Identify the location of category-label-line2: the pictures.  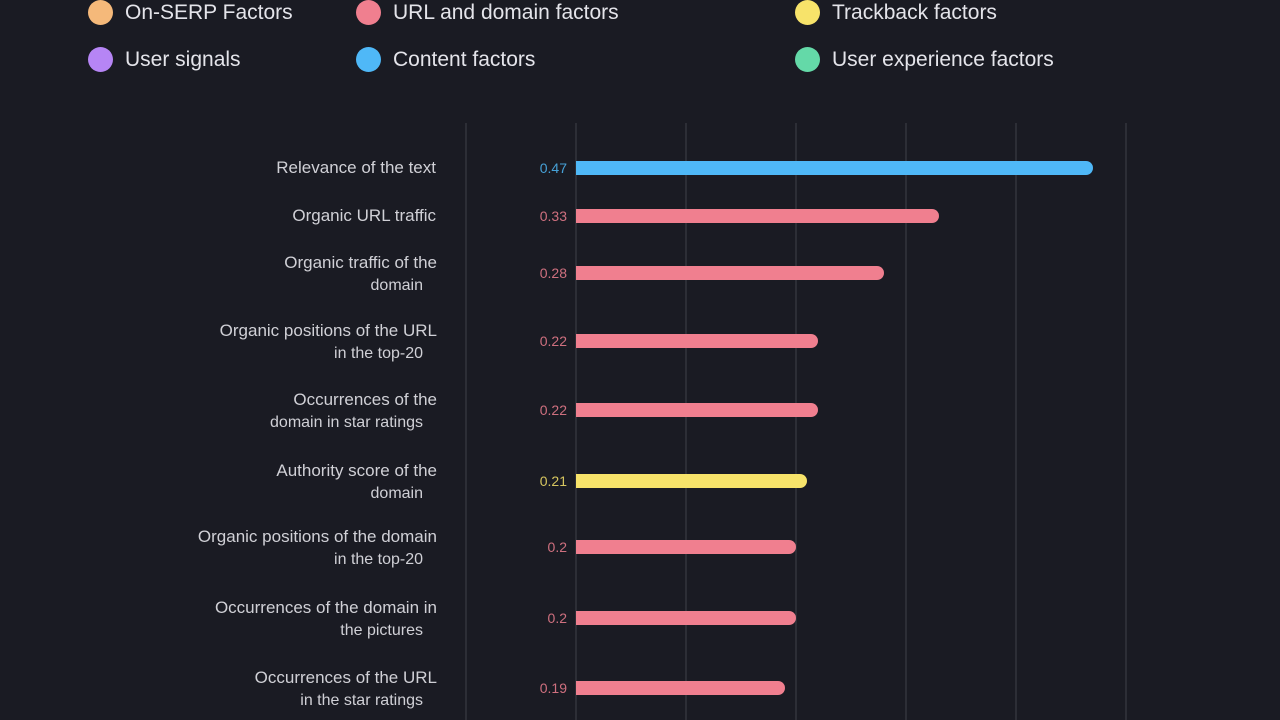
(381, 630).